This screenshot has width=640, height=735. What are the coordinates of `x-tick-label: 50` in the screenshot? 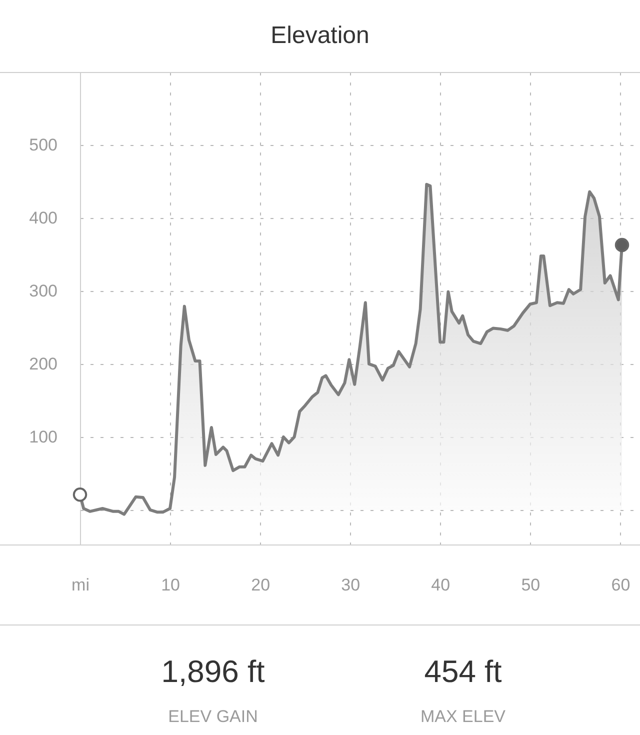 It's located at (530, 585).